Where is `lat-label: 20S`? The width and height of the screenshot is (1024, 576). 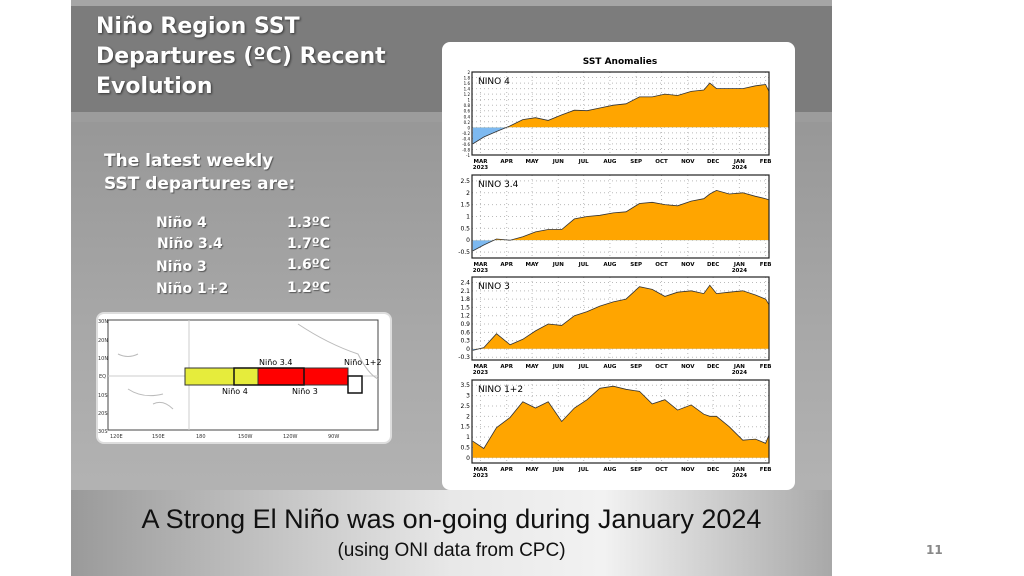 lat-label: 20S is located at coordinates (103, 414).